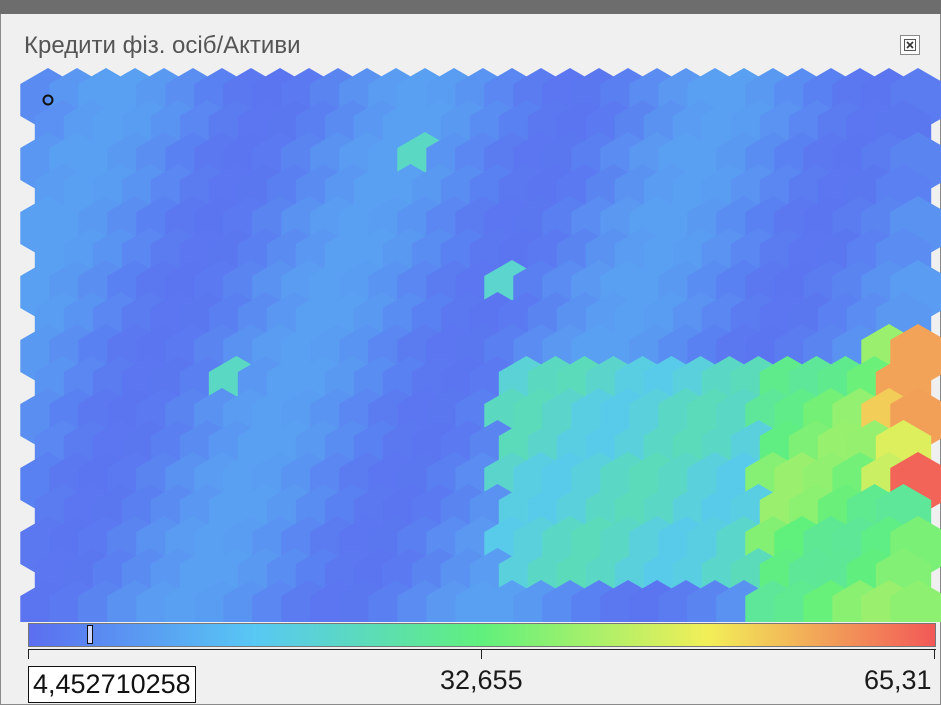  I want to click on scale-max-label: 65,31, so click(898, 680).